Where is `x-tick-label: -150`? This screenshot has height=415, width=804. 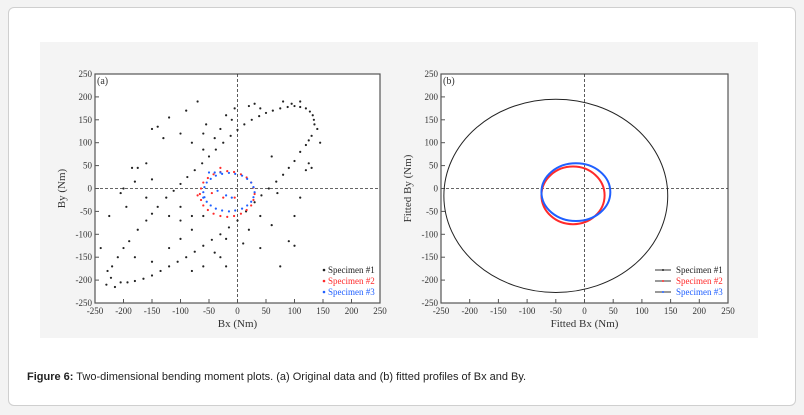
x-tick-label: -150 is located at coordinates (152, 311).